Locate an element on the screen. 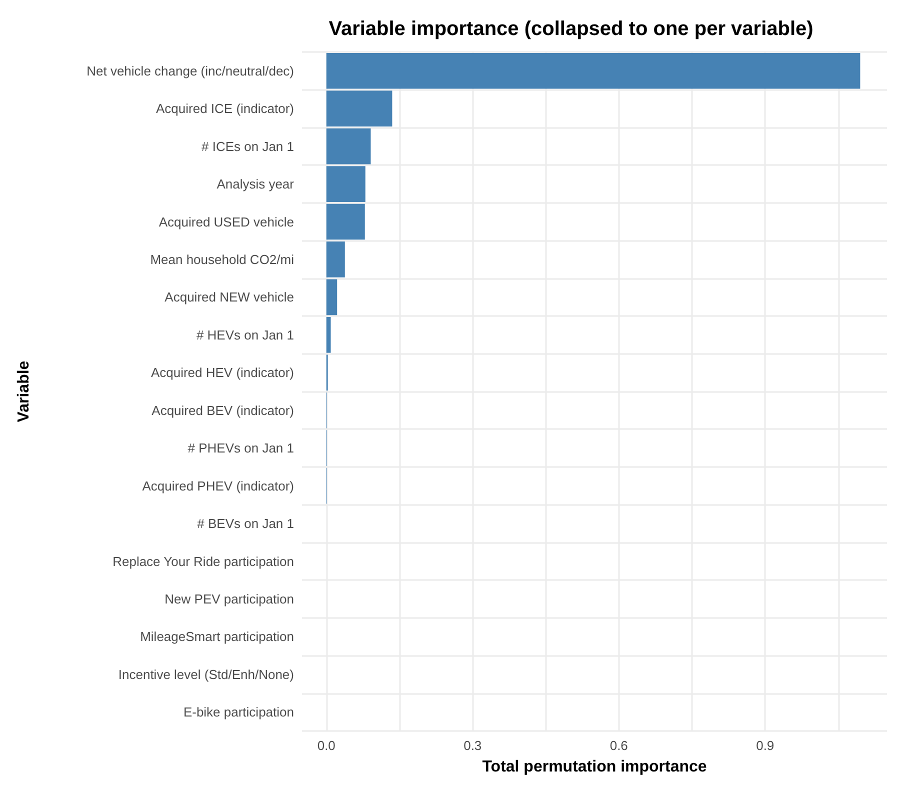 The height and width of the screenshot is (789, 897). y-tick-label: Acquired BEV (indicator) is located at coordinates (223, 410).